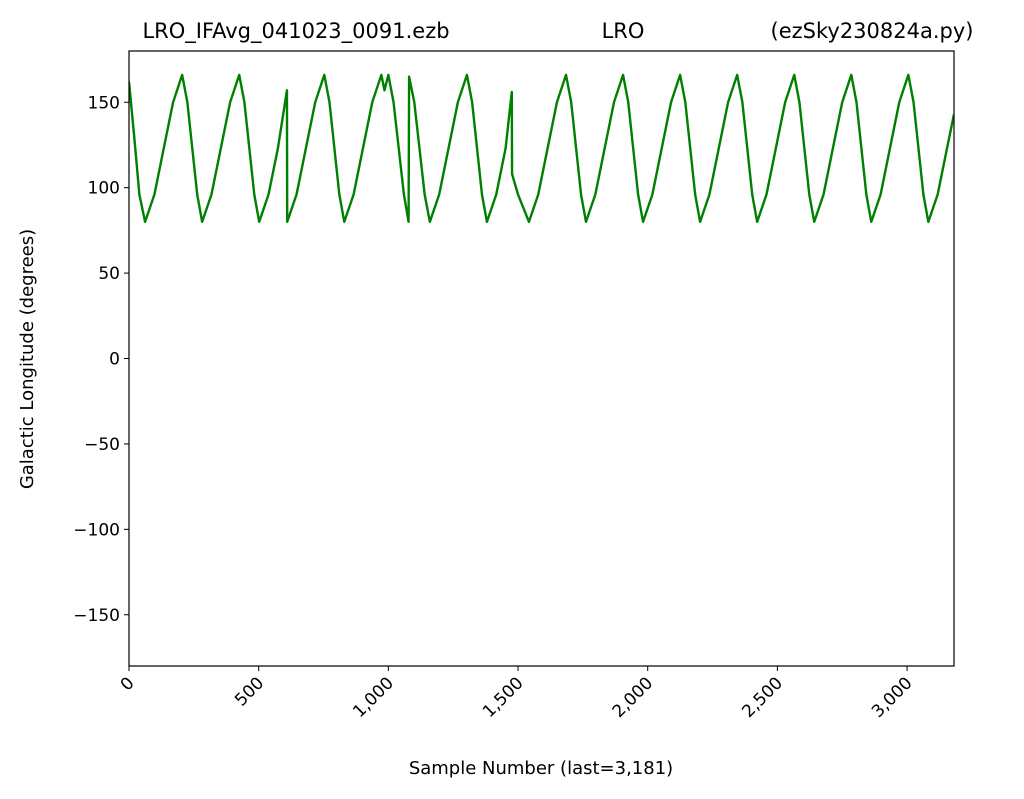  What do you see at coordinates (102, 445) in the screenshot?
I see `y-tick-label: −50` at bounding box center [102, 445].